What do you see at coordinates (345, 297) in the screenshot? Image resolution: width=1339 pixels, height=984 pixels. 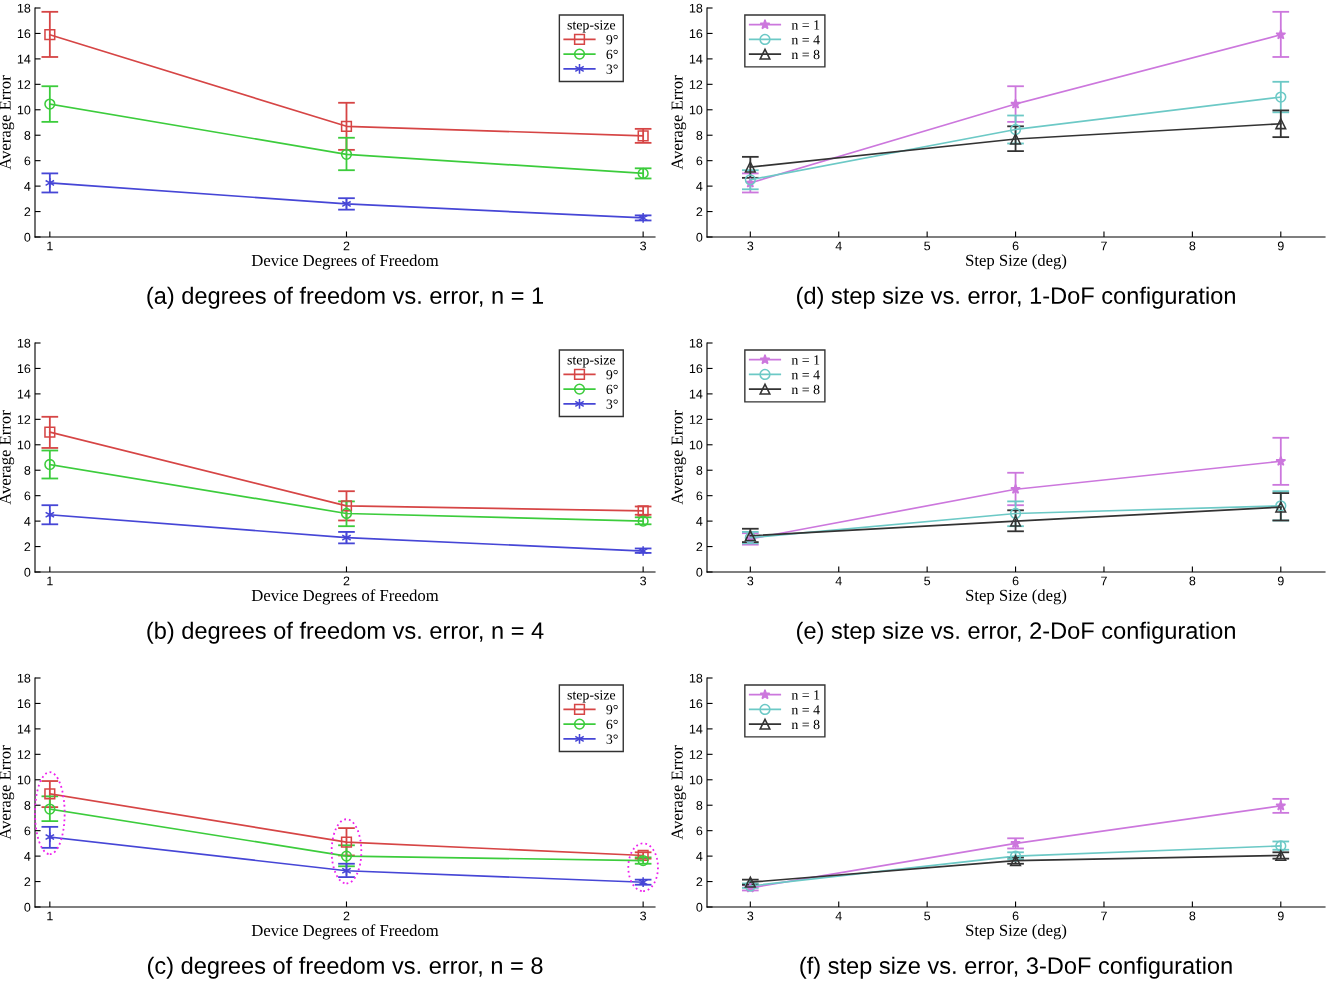 I see `text: (a) degrees of freedom vs. error, n = 1` at bounding box center [345, 297].